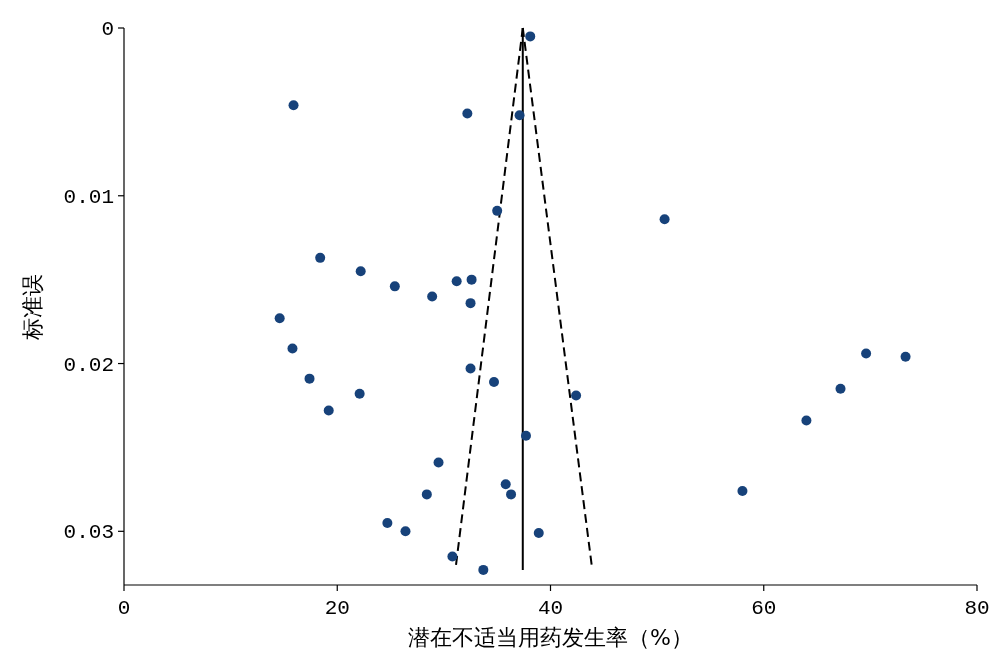 The height and width of the screenshot is (668, 1007). I want to click on x-tick-label: 80, so click(977, 608).